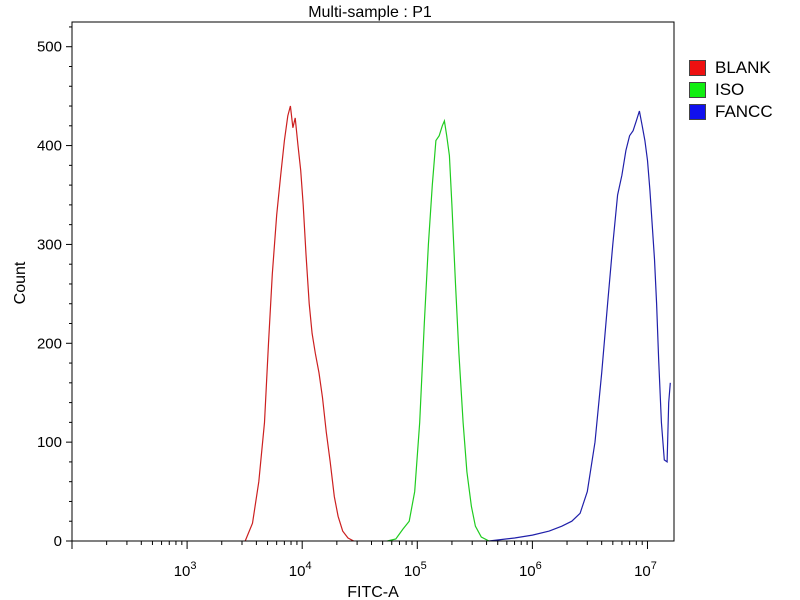 Image resolution: width=800 pixels, height=600 pixels. What do you see at coordinates (730, 89) in the screenshot?
I see `legend-label-iso: ISO` at bounding box center [730, 89].